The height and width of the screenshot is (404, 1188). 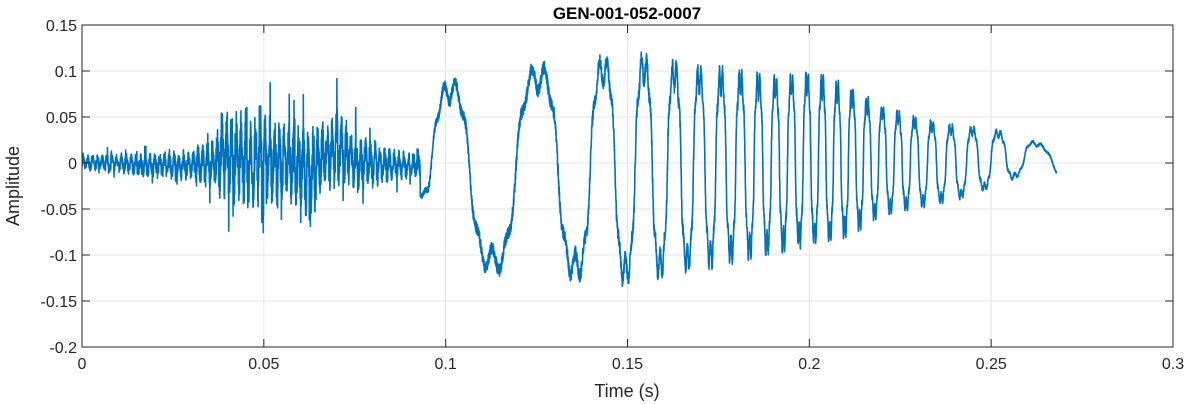 I want to click on x-tick-label: 0.05, so click(x=263, y=364).